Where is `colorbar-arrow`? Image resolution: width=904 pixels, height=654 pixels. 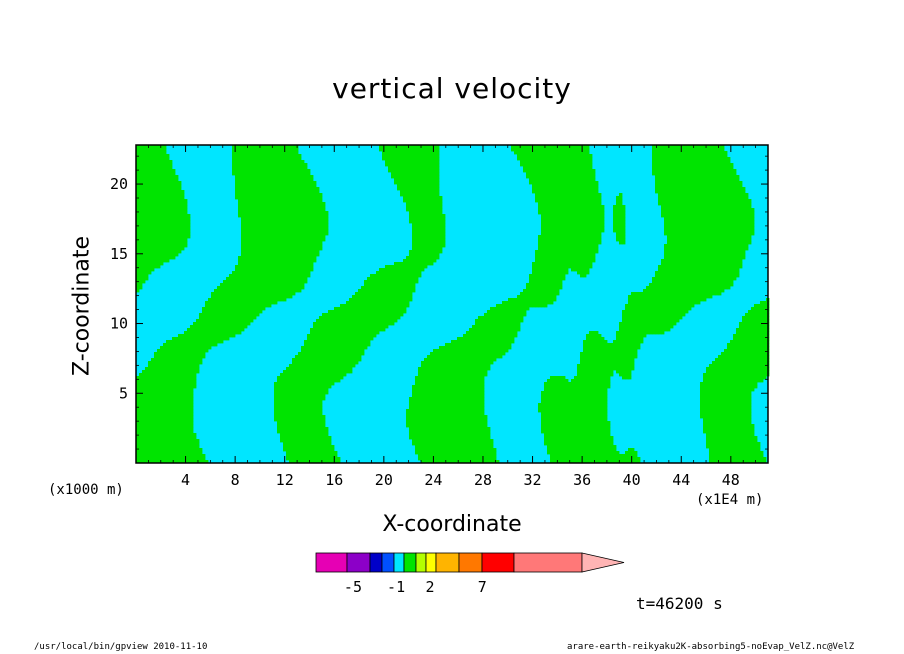
colorbar-arrow is located at coordinates (603, 562).